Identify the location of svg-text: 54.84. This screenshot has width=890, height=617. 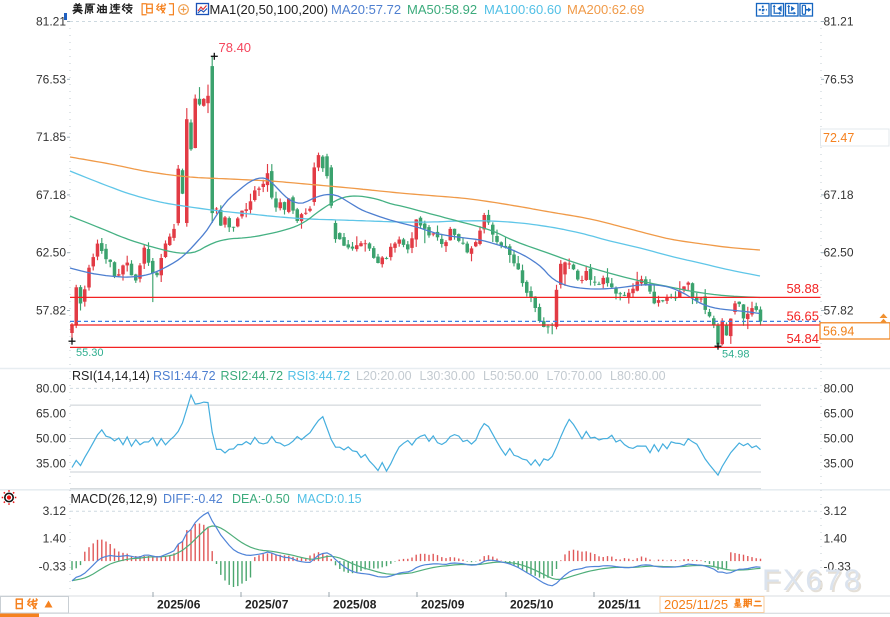
(802, 338).